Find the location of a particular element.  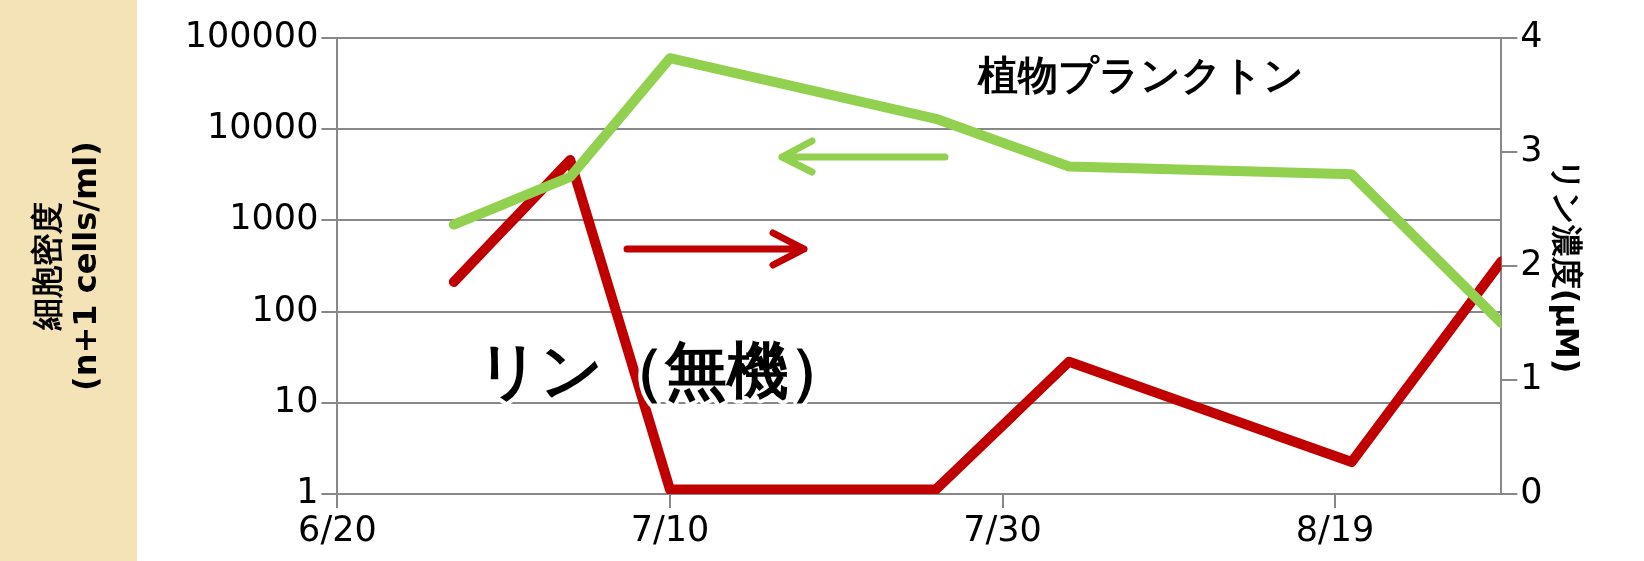

y-tick-label: 100000 is located at coordinates (251, 35).